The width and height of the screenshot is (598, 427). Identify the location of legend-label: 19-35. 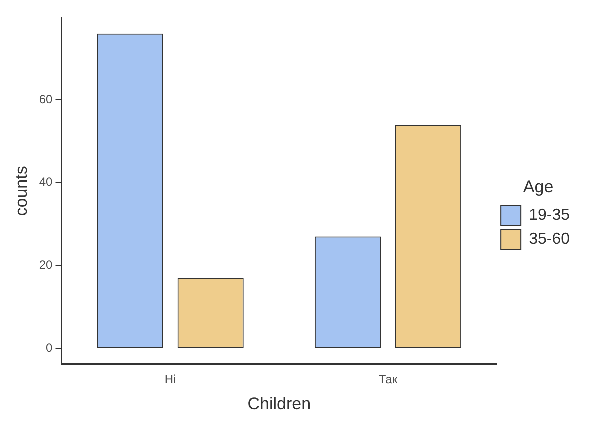
(549, 215).